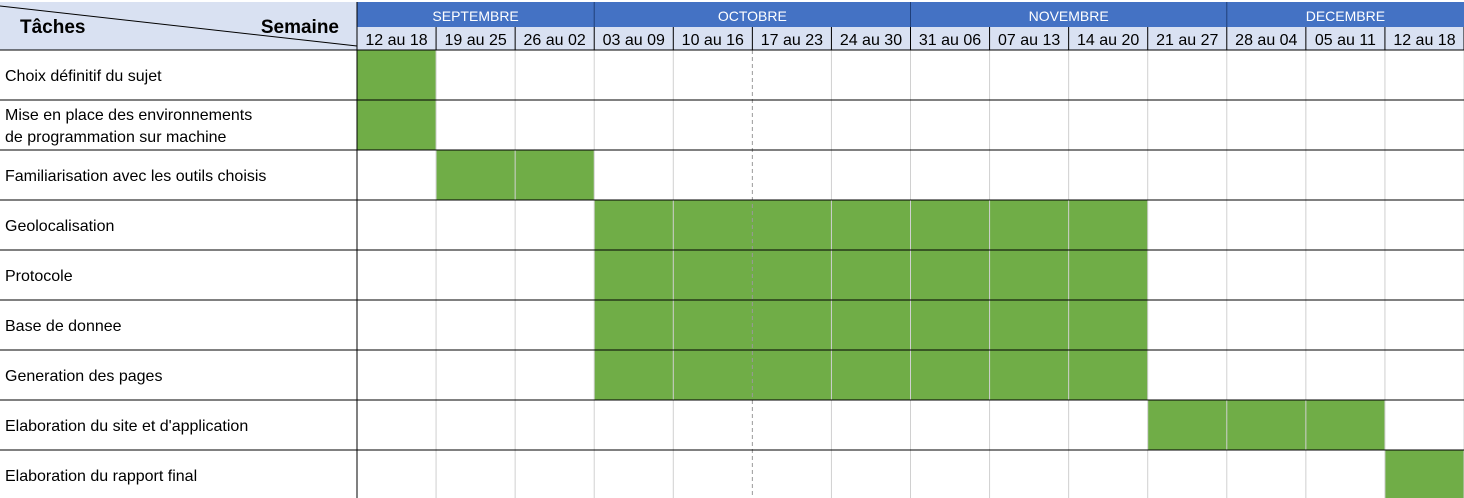 The width and height of the screenshot is (1464, 498). Describe the element at coordinates (475, 40) in the screenshot. I see `week-label: 19 au 25` at that location.